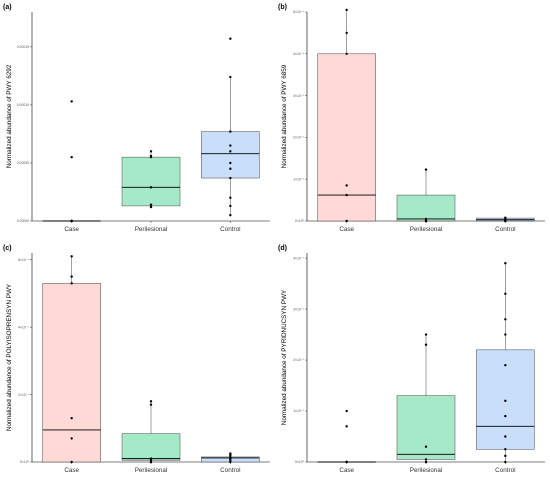 This screenshot has height=482, width=550. Describe the element at coordinates (23, 47) in the screenshot. I see `y-tick-label: 0.00015` at that location.